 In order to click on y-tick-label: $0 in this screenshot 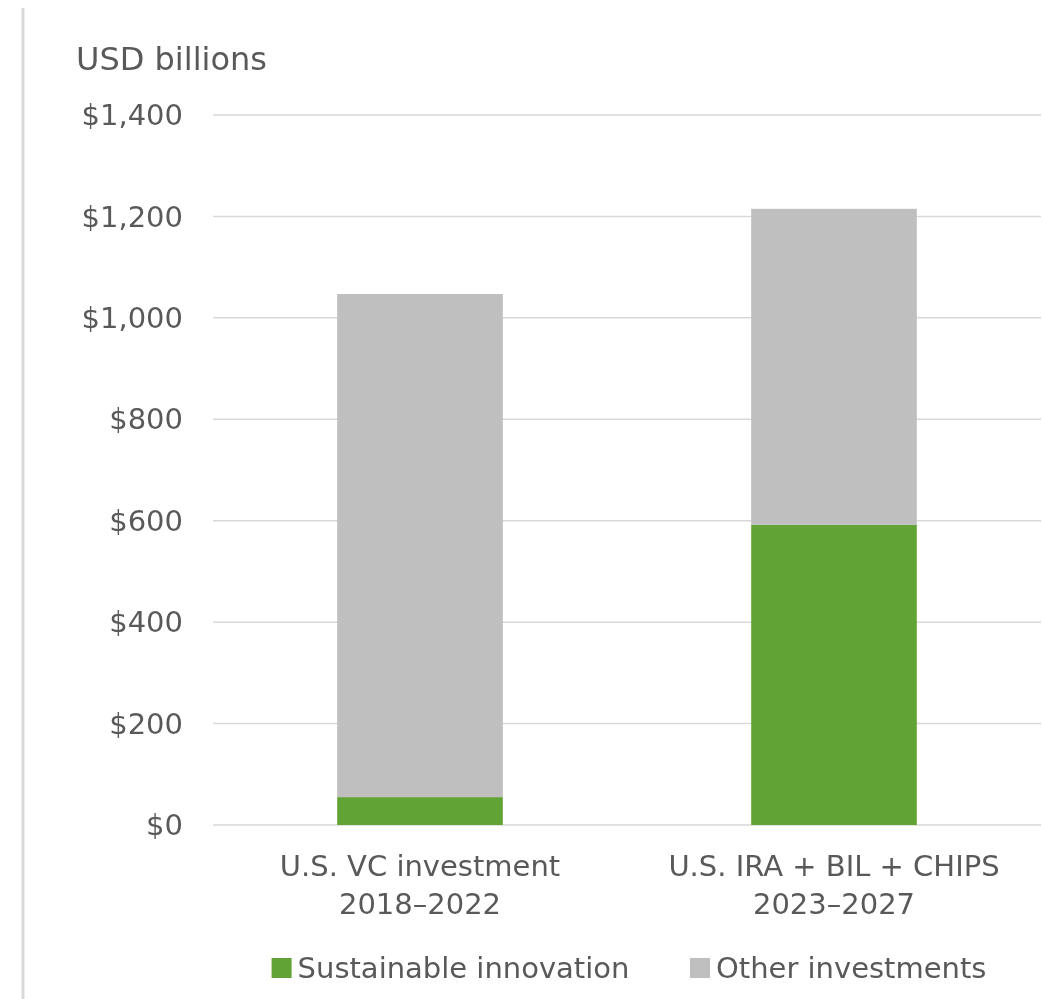, I will do `click(164, 825)`.